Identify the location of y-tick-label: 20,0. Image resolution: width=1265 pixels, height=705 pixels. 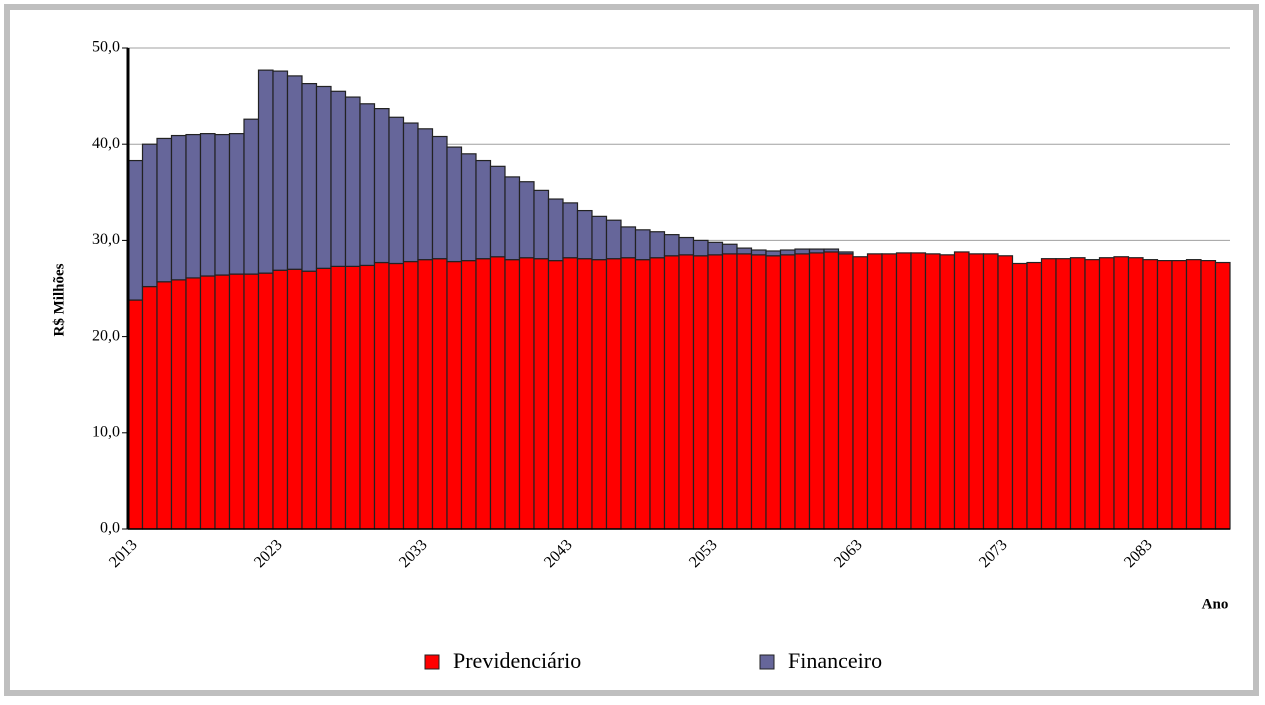
(106, 335).